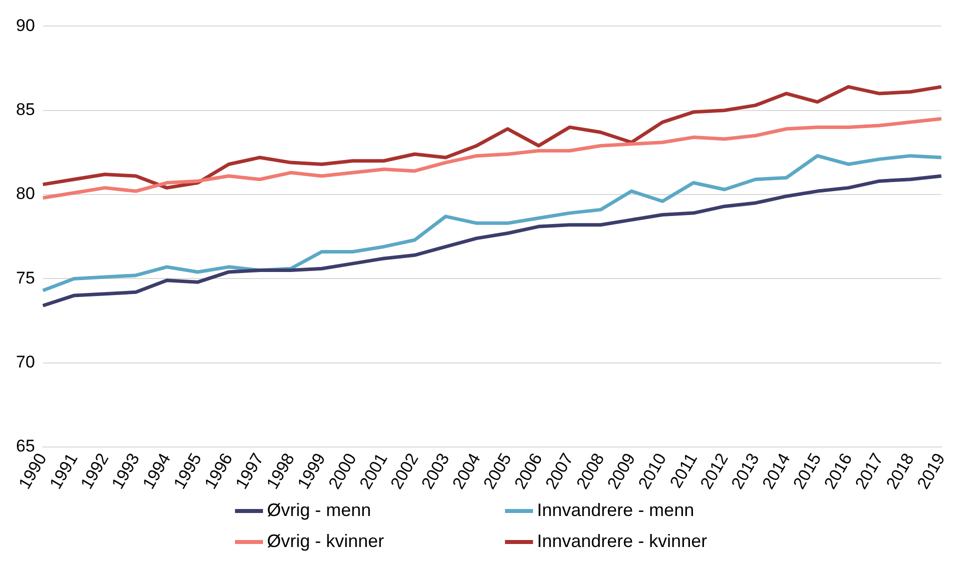 Image resolution: width=970 pixels, height=572 pixels. I want to click on y-tick-label: 90, so click(25, 25).